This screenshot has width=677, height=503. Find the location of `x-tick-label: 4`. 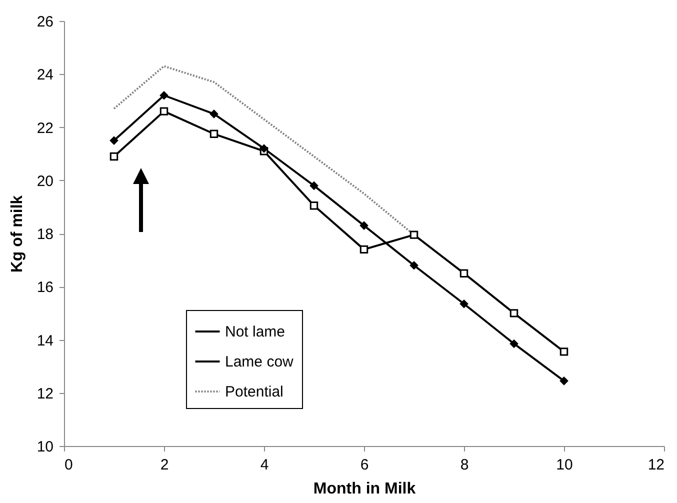

x-tick-label: 4 is located at coordinates (264, 465).